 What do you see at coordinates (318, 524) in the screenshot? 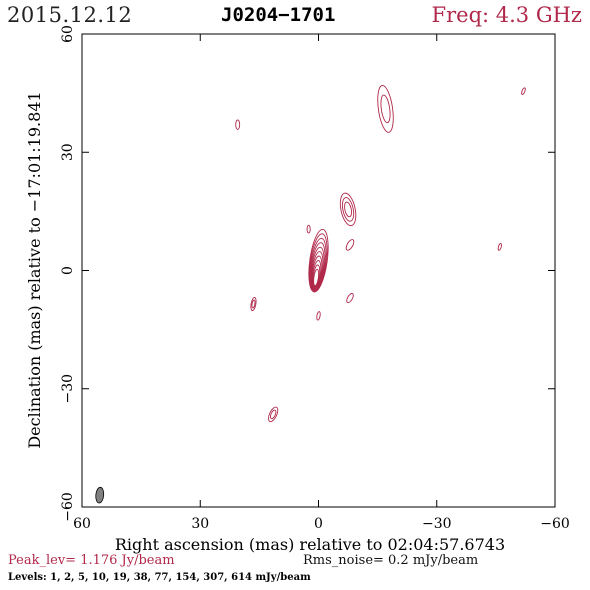
I see `x-tick-label: 0` at bounding box center [318, 524].